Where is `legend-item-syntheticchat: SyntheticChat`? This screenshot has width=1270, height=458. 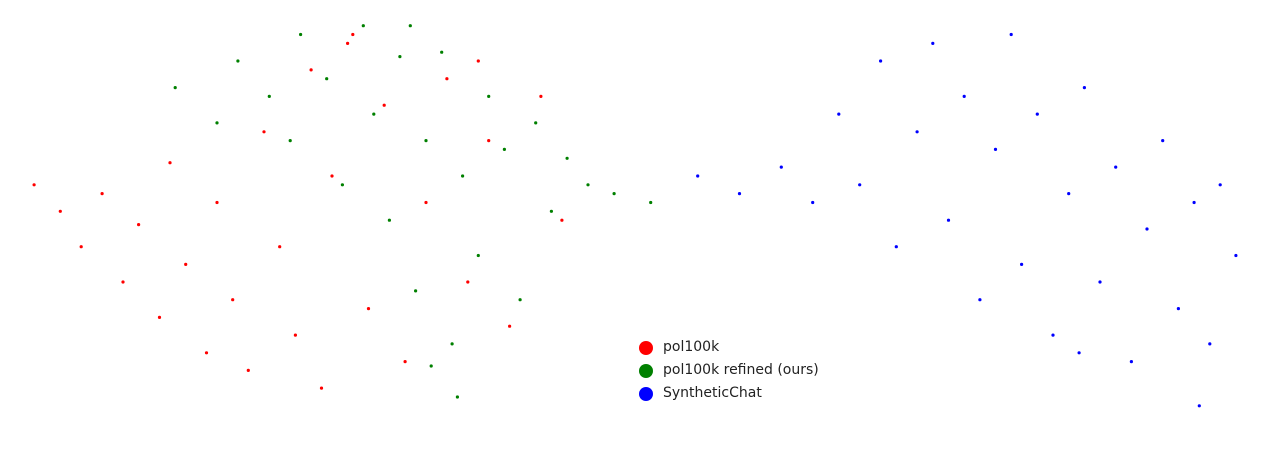 legend-item-syntheticchat: SyntheticChat is located at coordinates (727, 393).